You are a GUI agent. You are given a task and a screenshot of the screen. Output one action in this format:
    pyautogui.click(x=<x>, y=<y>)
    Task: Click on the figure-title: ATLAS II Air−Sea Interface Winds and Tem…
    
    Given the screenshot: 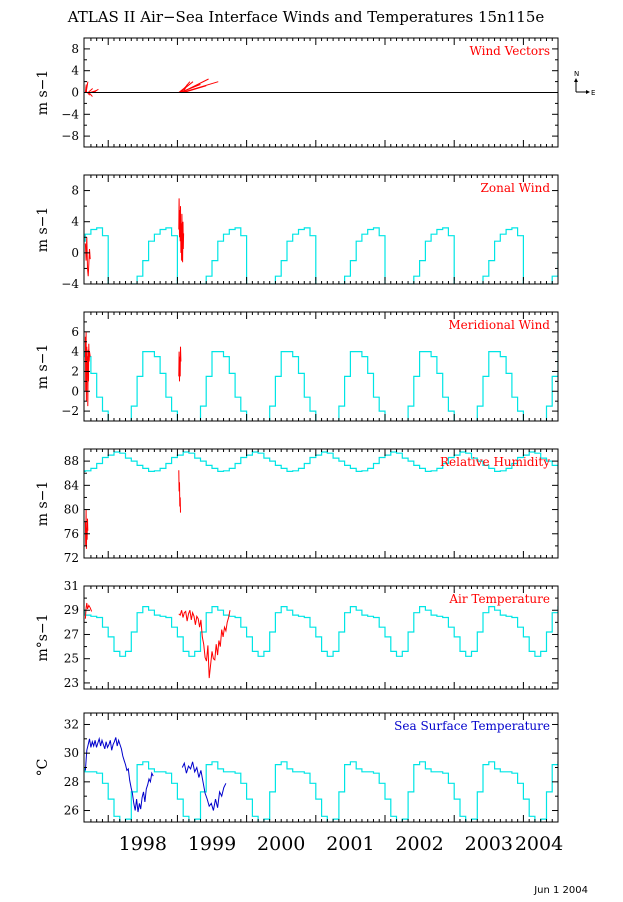 What is the action you would take?
    pyautogui.click(x=306, y=17)
    